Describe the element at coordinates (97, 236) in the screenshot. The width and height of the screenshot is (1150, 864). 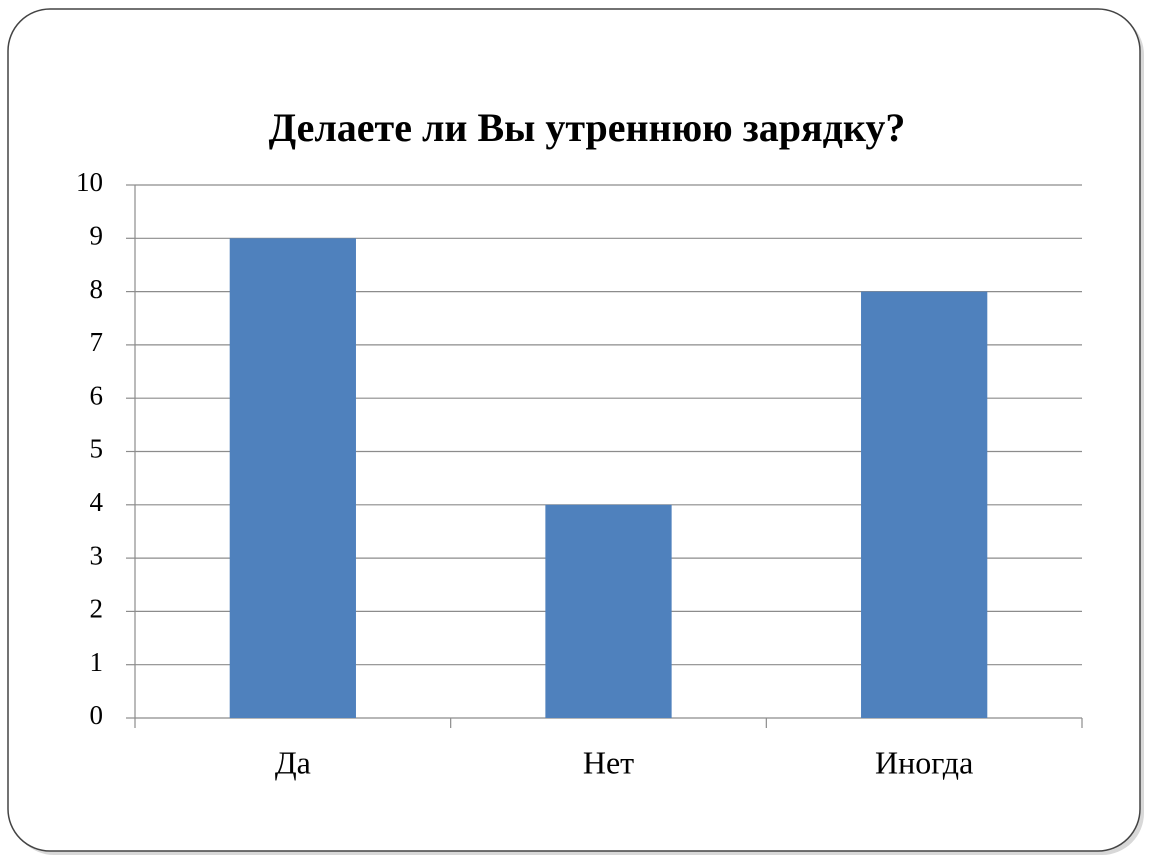
I see `y-tick-label: 9` at that location.